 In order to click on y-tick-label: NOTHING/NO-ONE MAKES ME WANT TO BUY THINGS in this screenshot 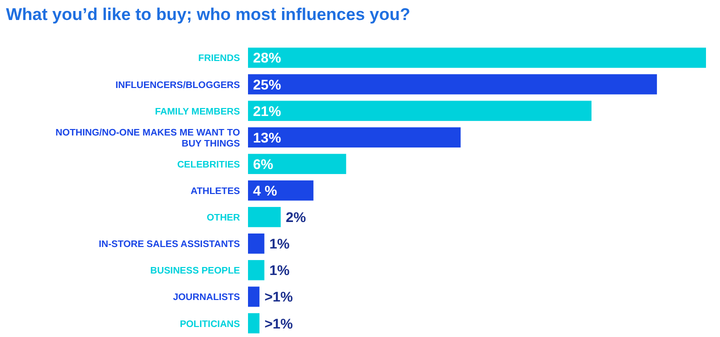, I will do `click(147, 138)`.